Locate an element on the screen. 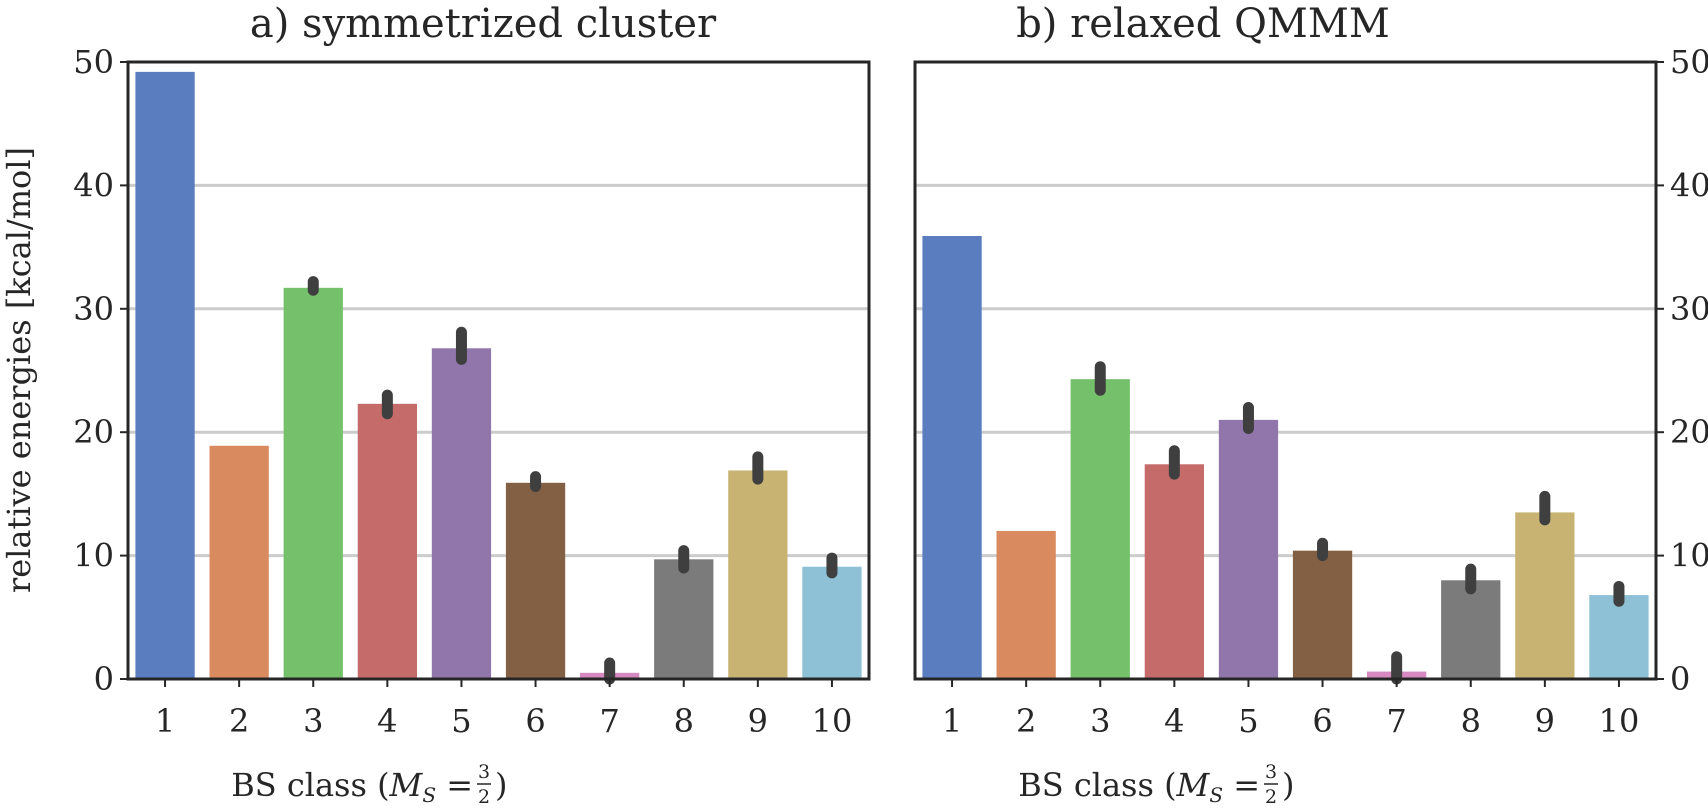 The image size is (1708, 812). panel-b-xlabel-var: M is located at coordinates (1193, 785).